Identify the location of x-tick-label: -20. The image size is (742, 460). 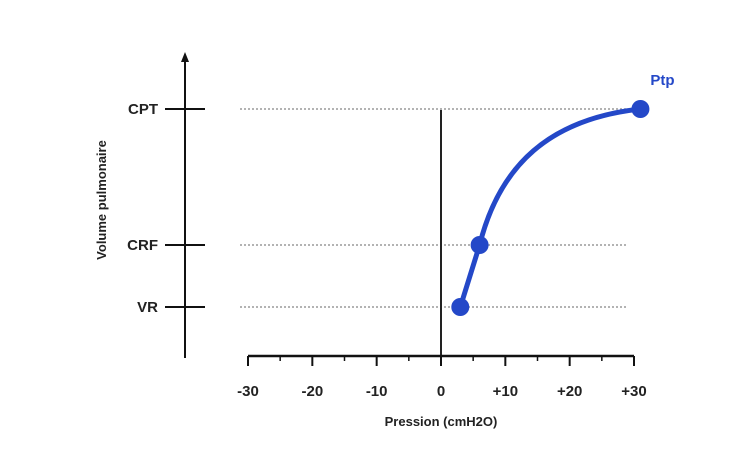
(312, 391).